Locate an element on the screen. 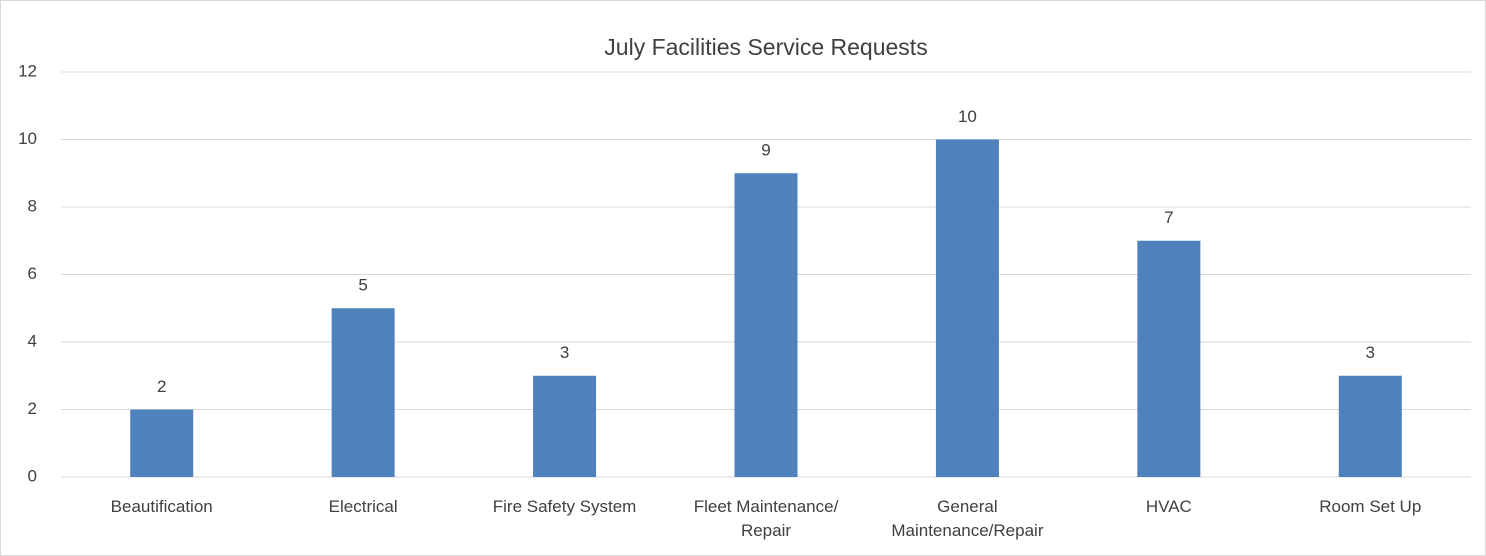 The width and height of the screenshot is (1486, 556). y-tick-label: 10 is located at coordinates (27, 138).